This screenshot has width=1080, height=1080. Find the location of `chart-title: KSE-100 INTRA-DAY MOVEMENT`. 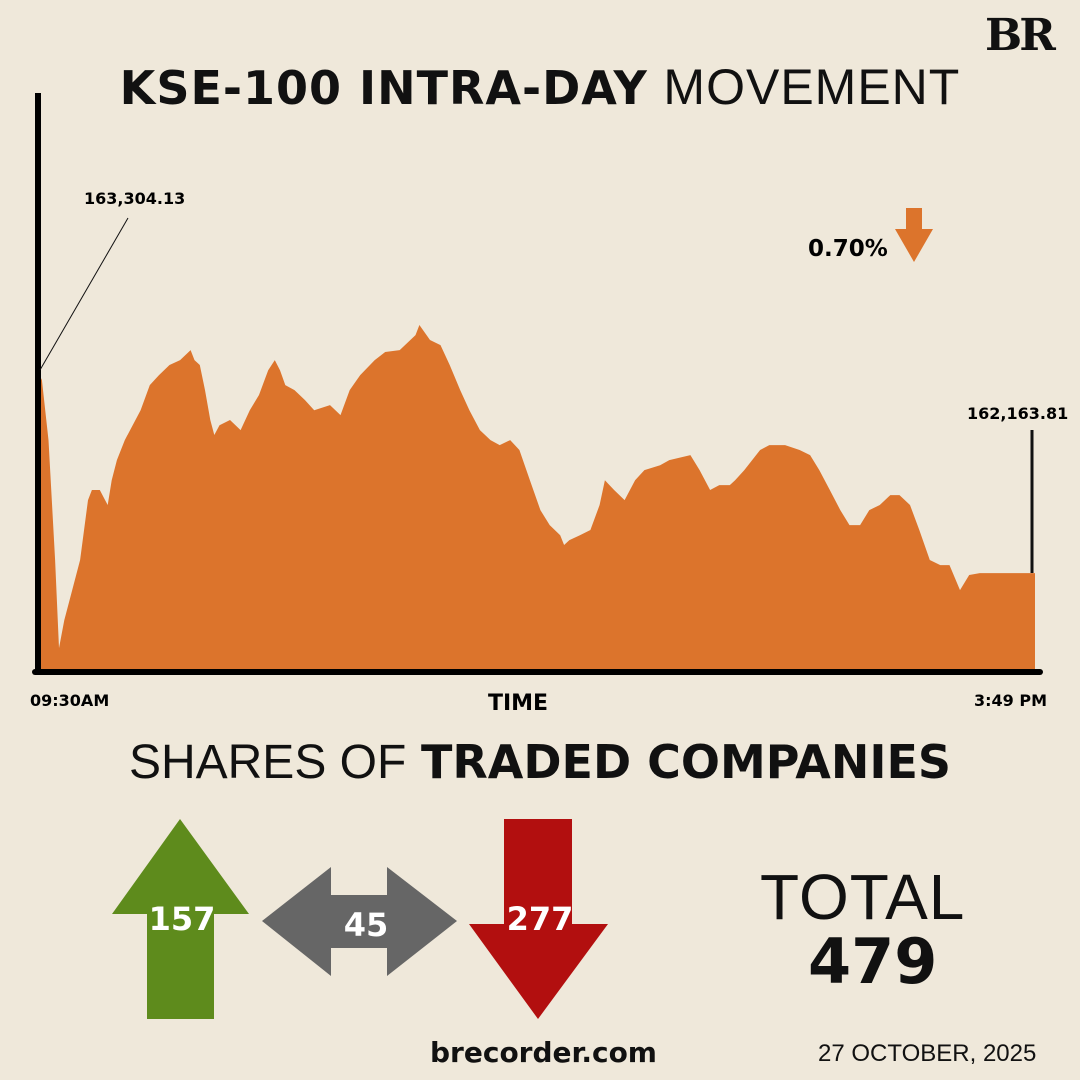

chart-title: KSE-100 INTRA-DAY MOVEMENT is located at coordinates (540, 87).